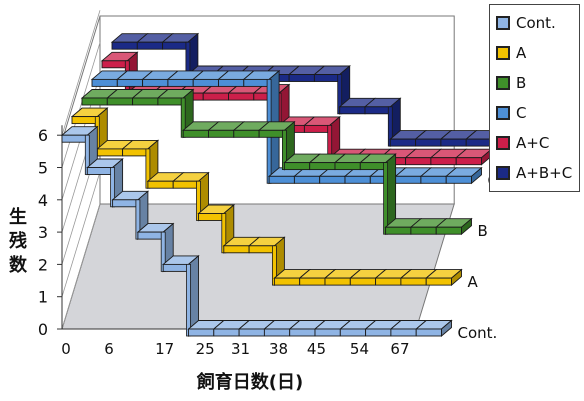 The width and height of the screenshot is (584, 401). What do you see at coordinates (43, 264) in the screenshot?
I see `y-tick-label: 2` at bounding box center [43, 264].